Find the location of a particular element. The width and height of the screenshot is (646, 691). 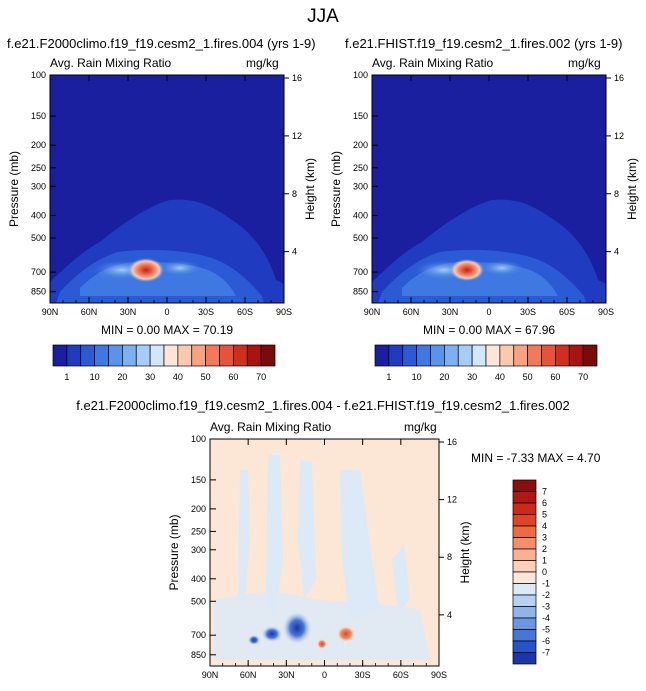

panel3-height-tick-label: 4 is located at coordinates (449, 615).